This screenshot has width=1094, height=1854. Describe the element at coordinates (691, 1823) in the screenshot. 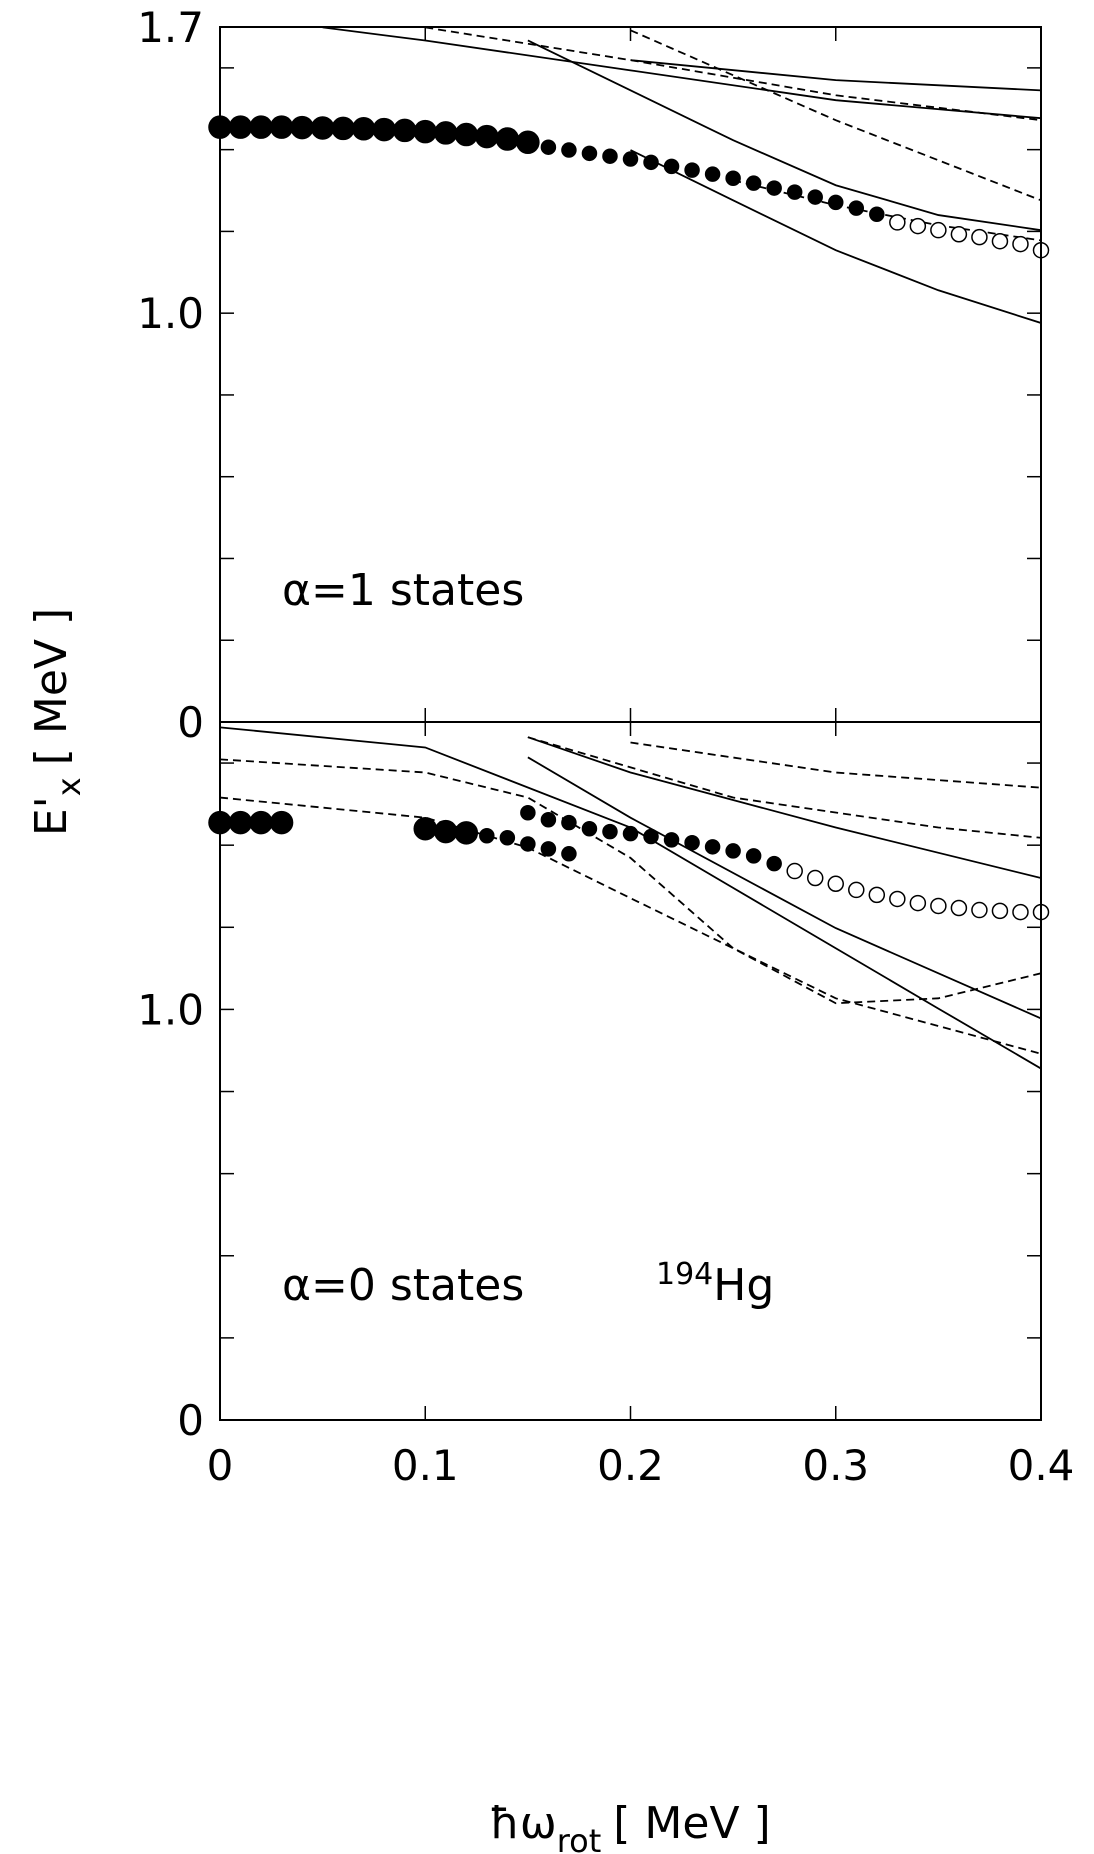

I see `x-label-unit: [ MeV ]` at that location.